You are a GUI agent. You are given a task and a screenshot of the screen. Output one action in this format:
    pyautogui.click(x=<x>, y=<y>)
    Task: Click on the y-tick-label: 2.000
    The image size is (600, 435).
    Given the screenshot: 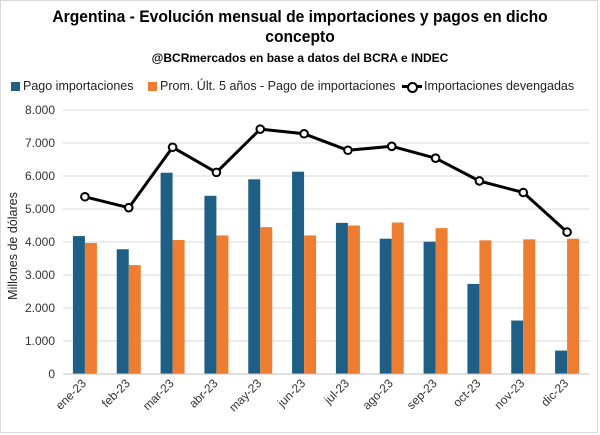 What is the action you would take?
    pyautogui.click(x=40, y=308)
    